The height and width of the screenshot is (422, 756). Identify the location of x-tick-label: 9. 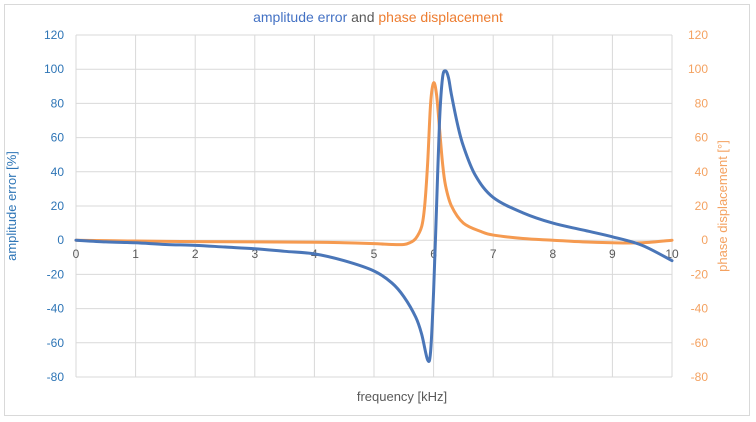
(612, 254).